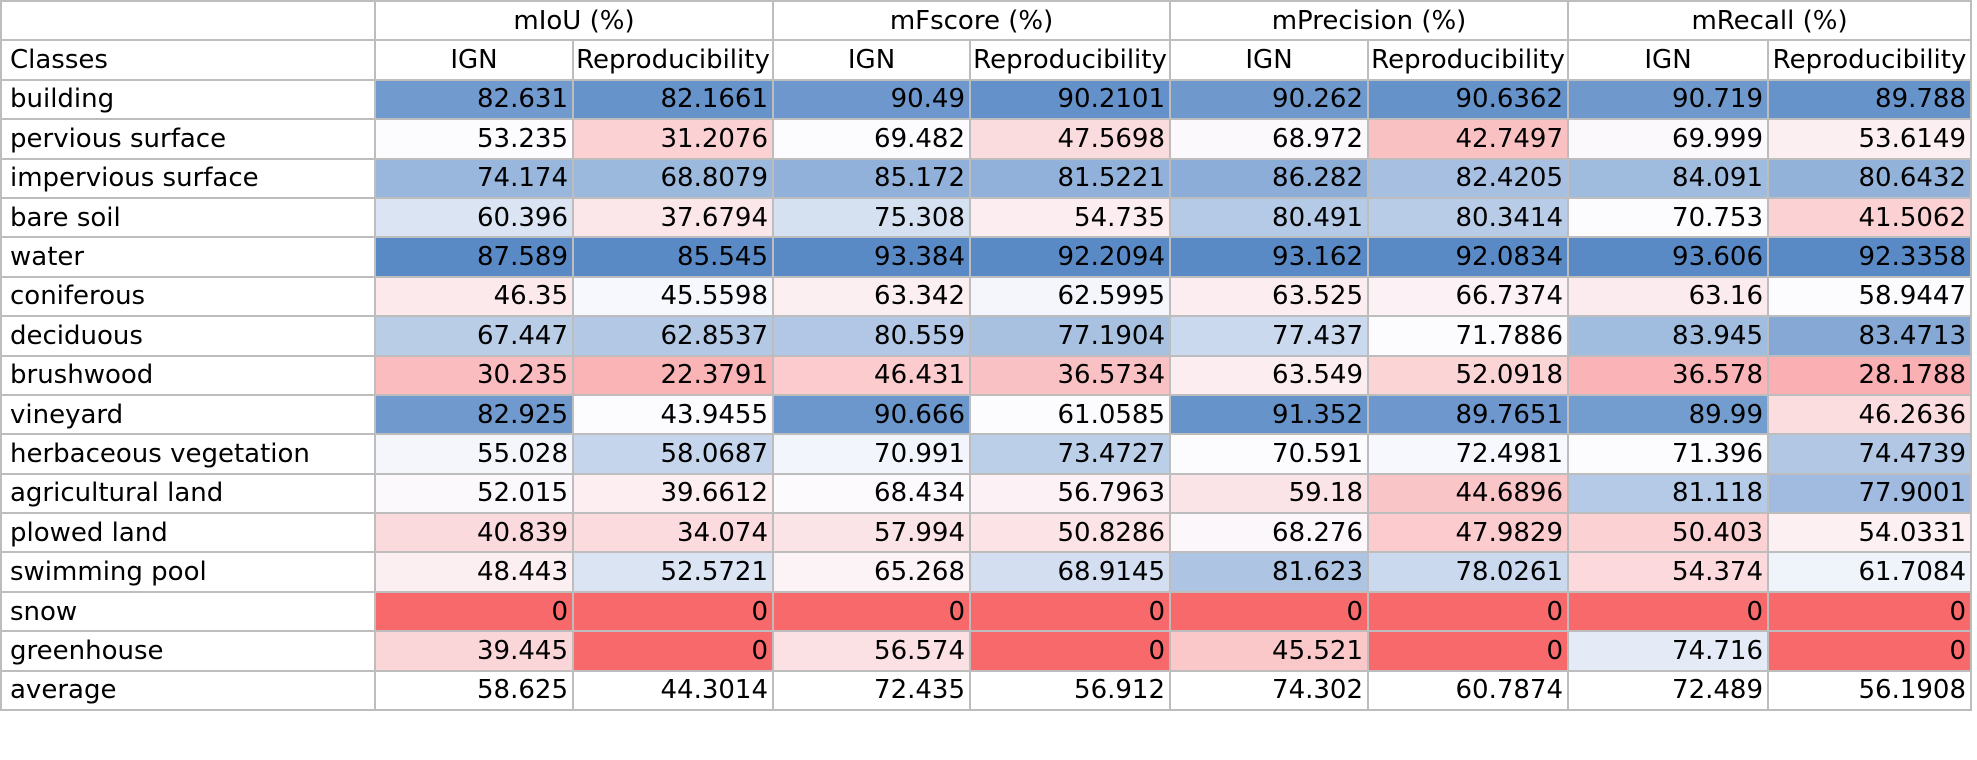 This screenshot has width=1977, height=760. What do you see at coordinates (673, 139) in the screenshot?
I see `metric-cell: 31.2076` at bounding box center [673, 139].